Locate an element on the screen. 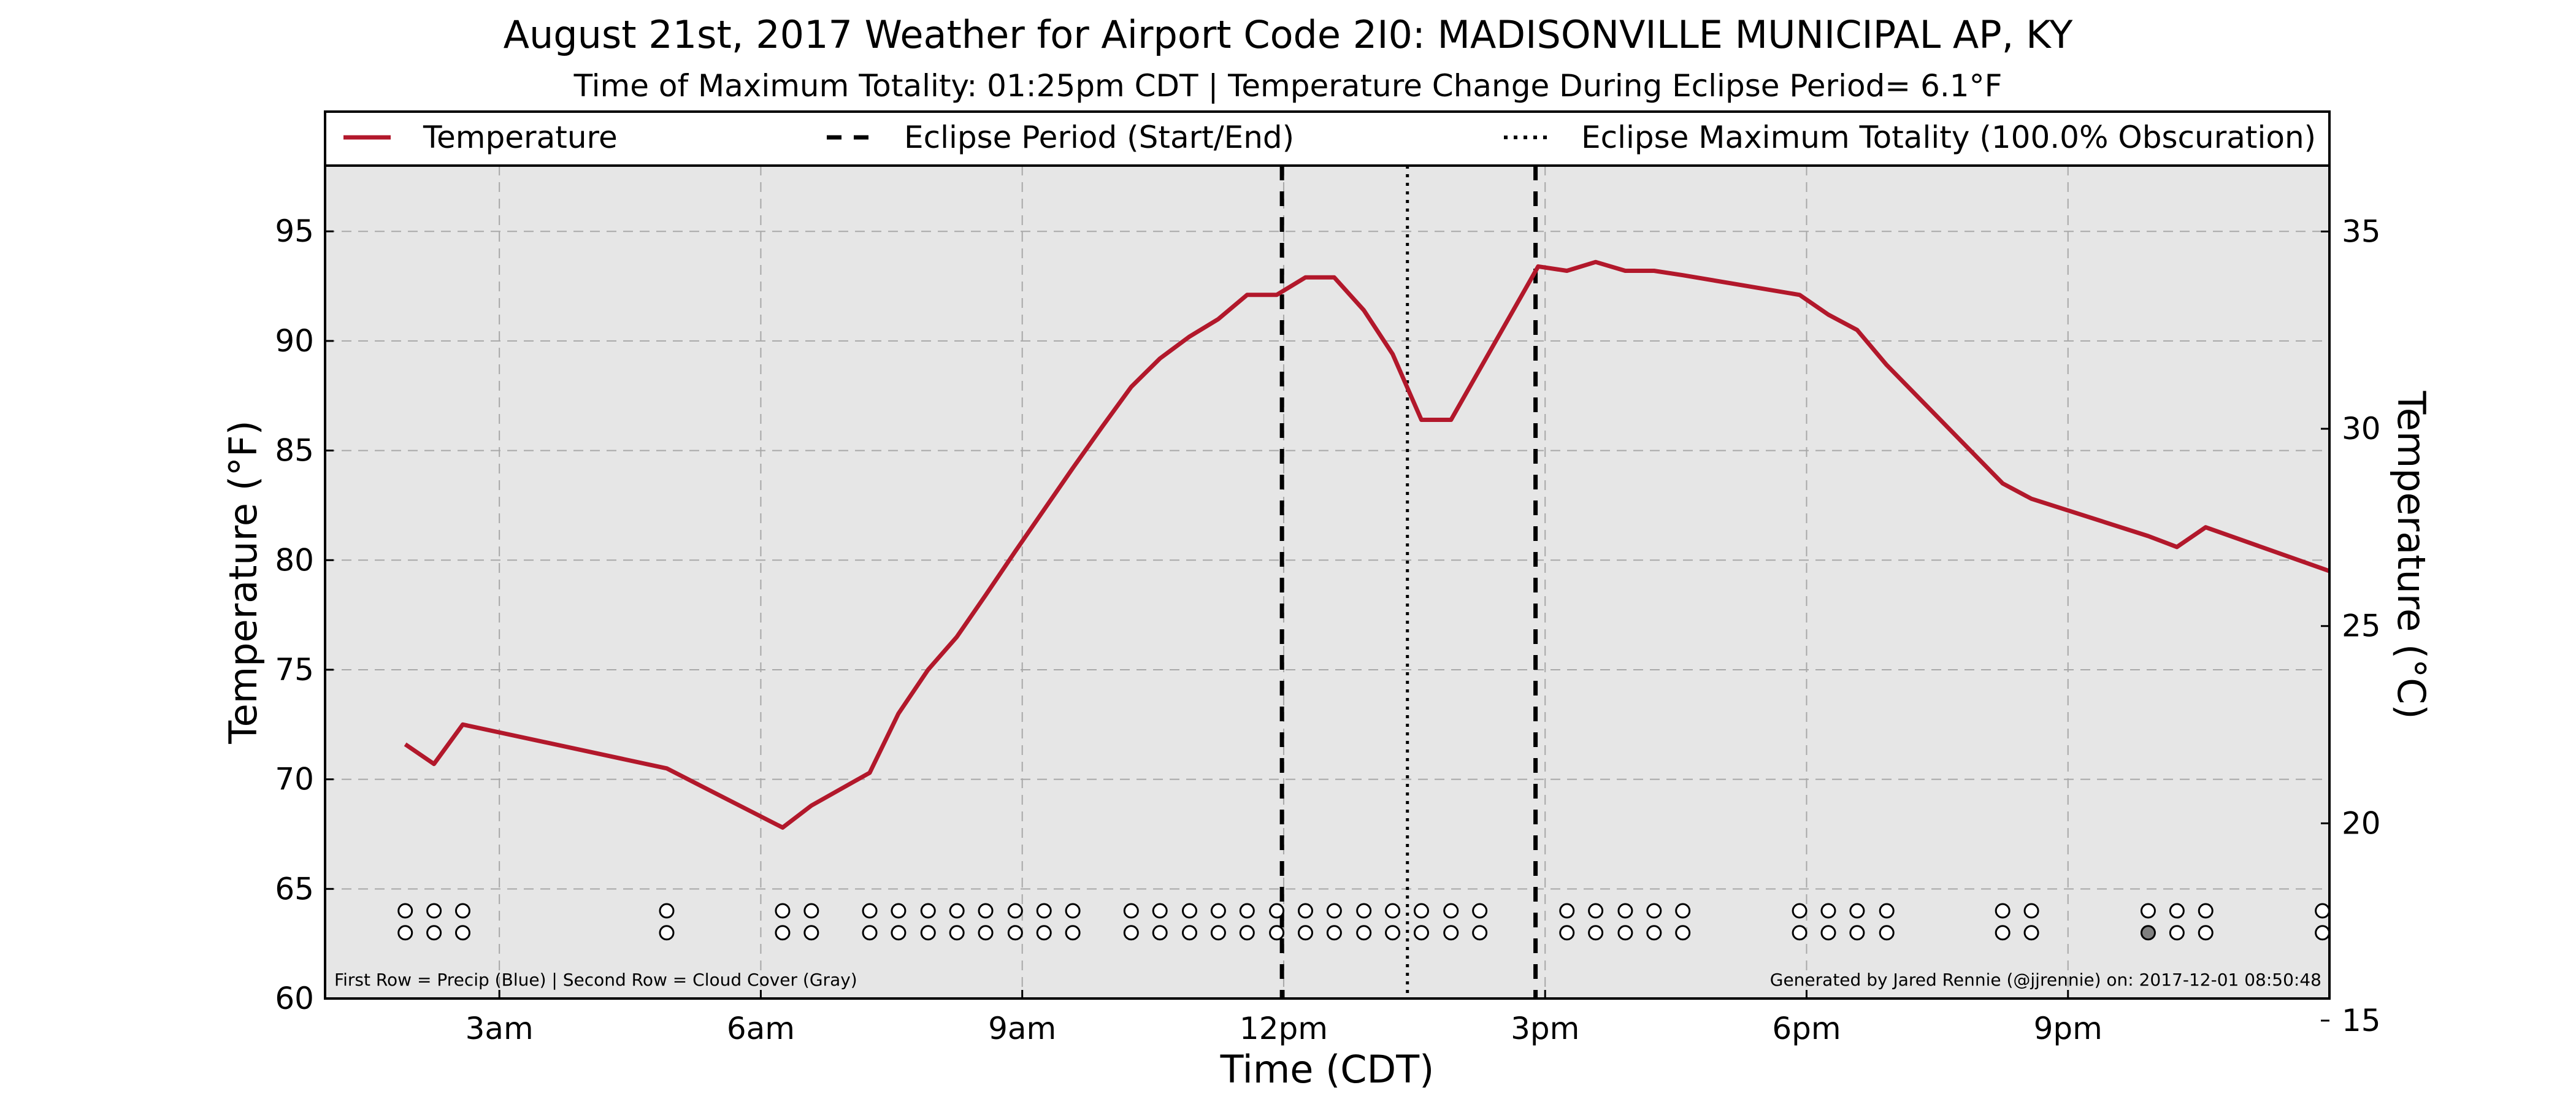 The width and height of the screenshot is (2576, 1104). legend-label-eclipse-period: Eclipse Period (Start/End) is located at coordinates (1099, 137).